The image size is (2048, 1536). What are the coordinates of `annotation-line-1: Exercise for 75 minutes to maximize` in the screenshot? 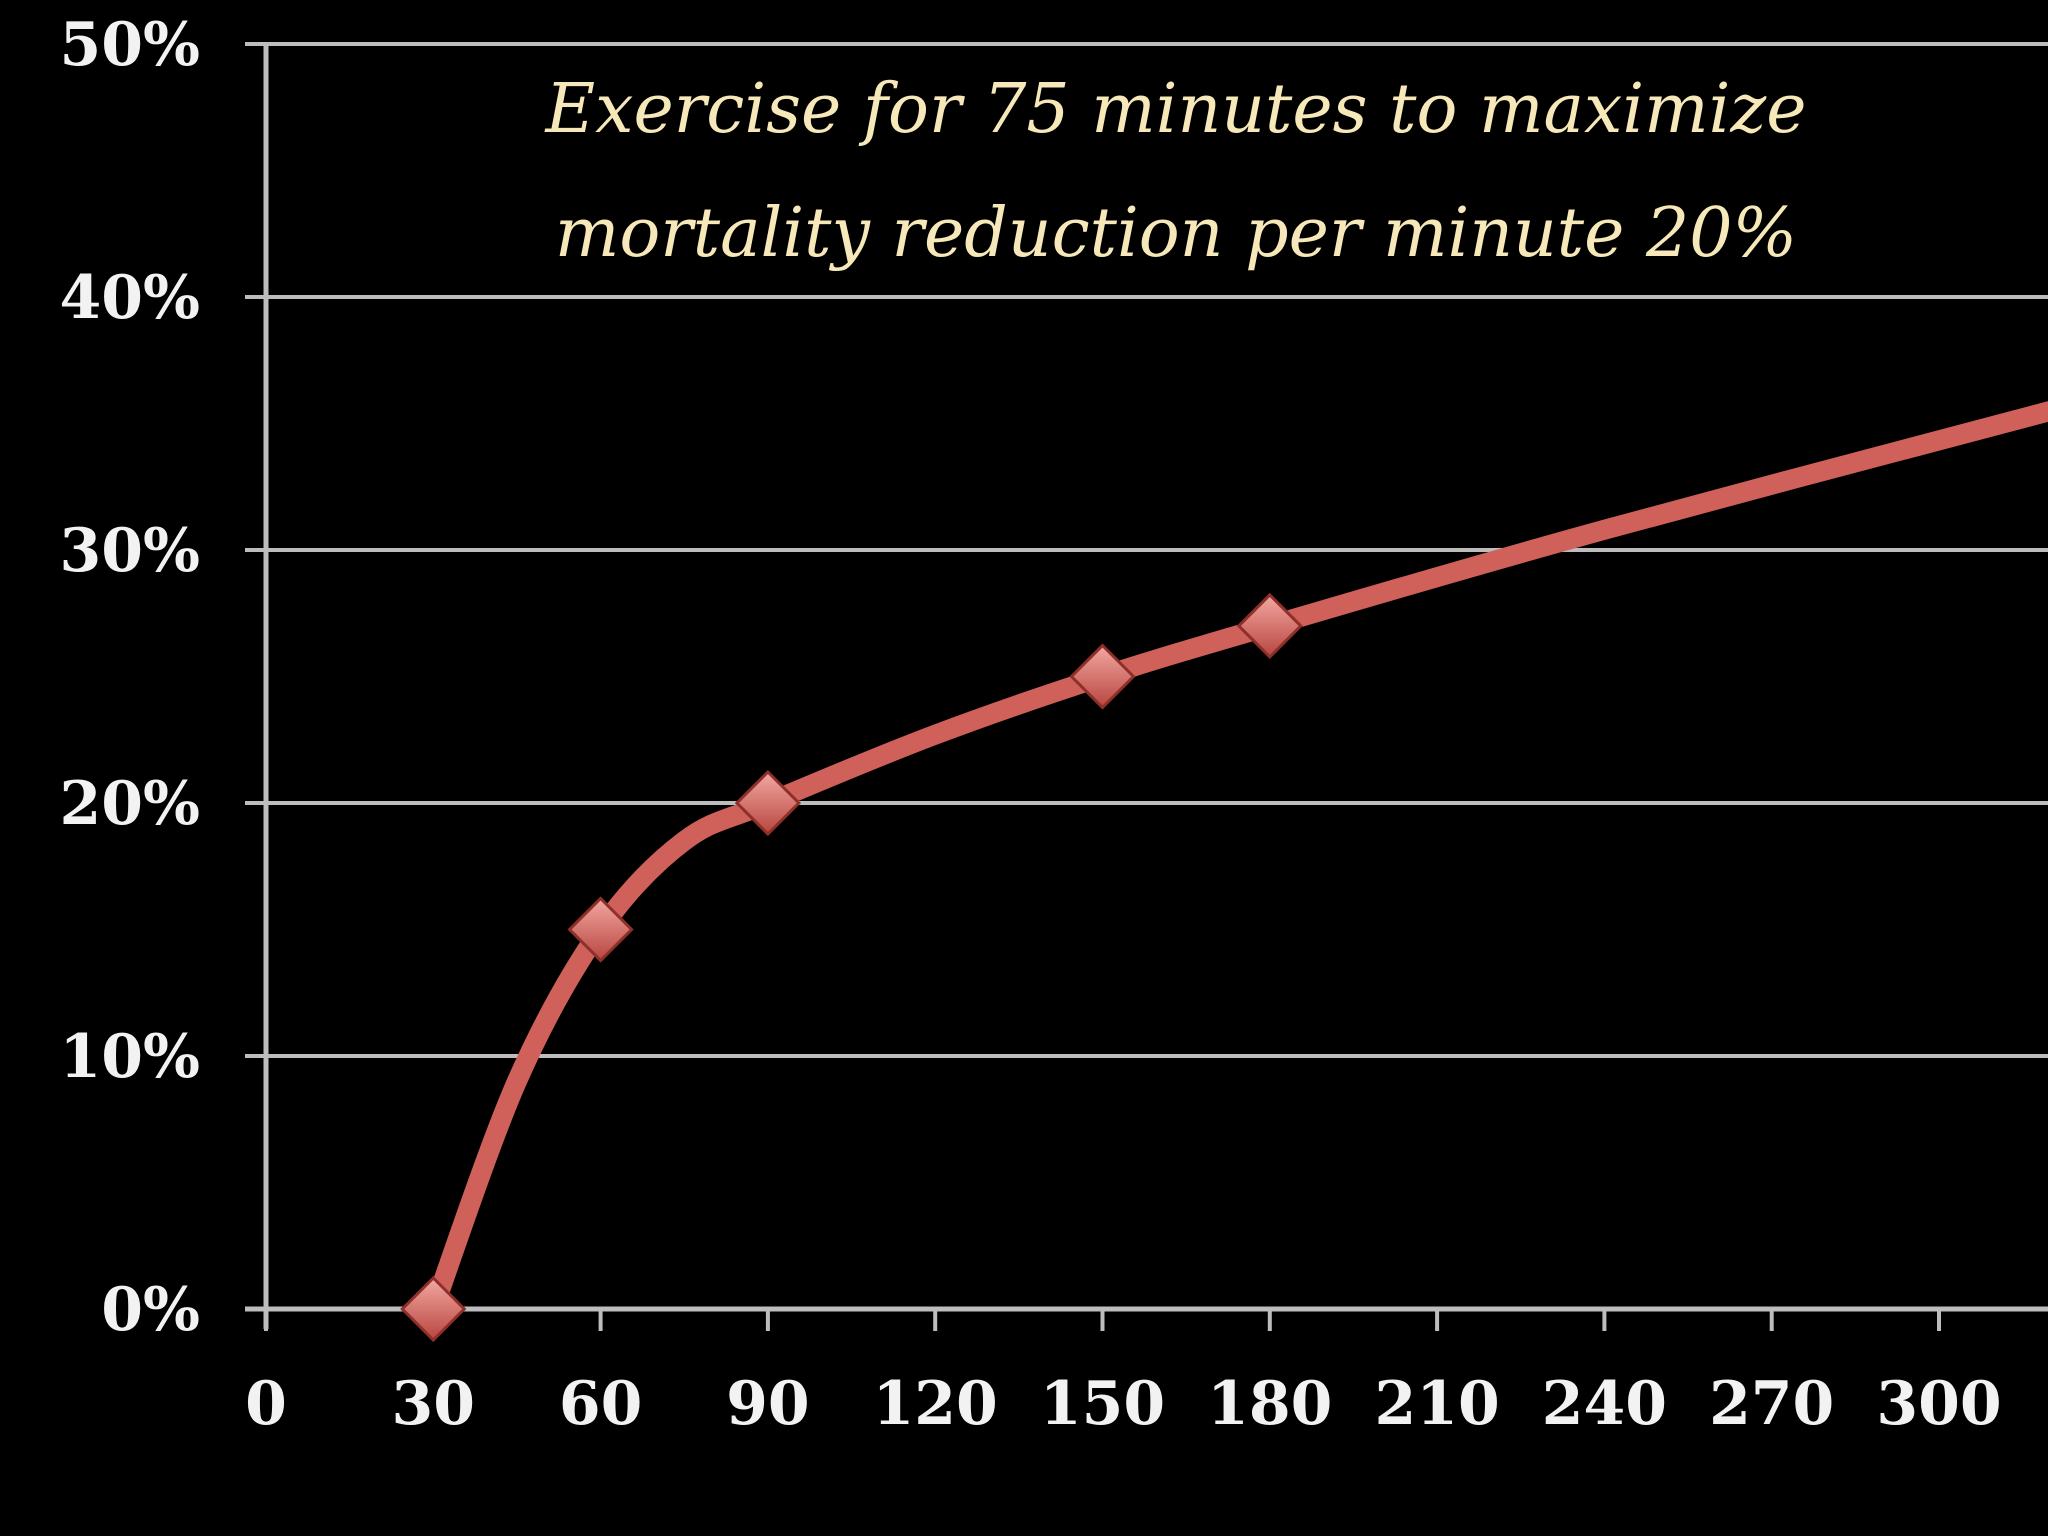 It's located at (1175, 109).